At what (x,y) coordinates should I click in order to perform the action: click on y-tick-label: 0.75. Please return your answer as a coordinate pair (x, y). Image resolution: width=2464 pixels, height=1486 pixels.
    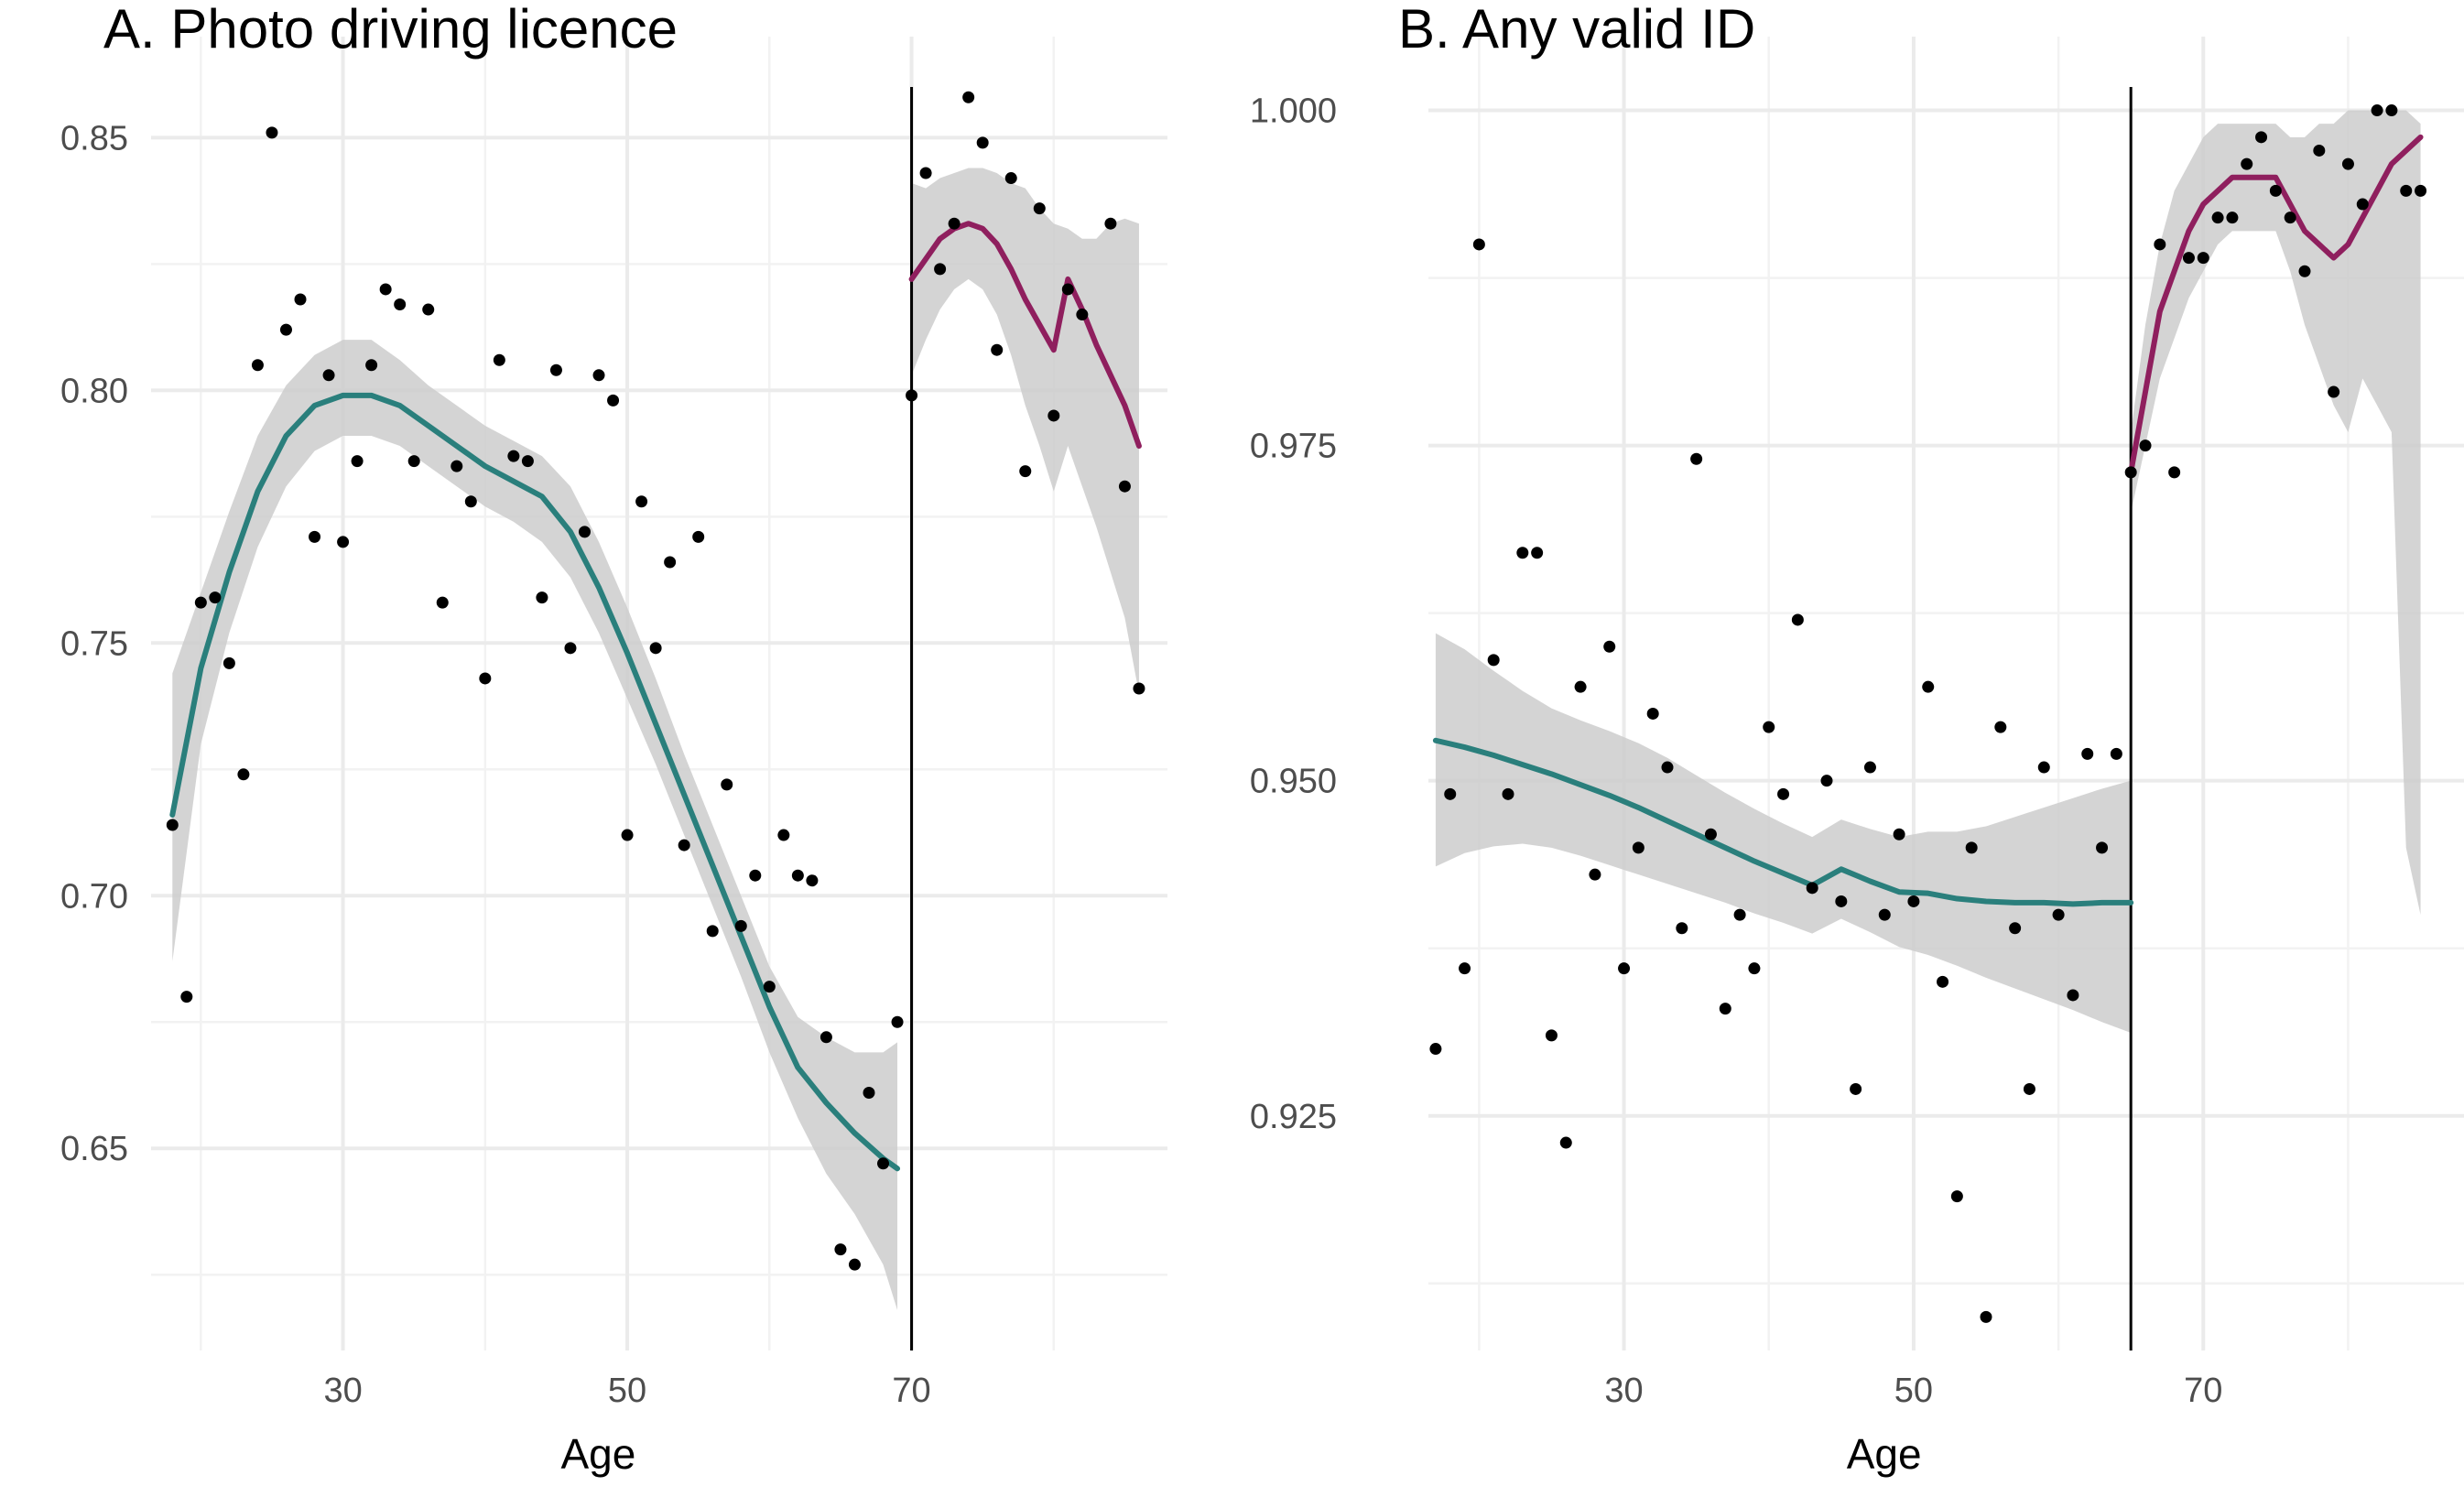
    Looking at the image, I should click on (94, 643).